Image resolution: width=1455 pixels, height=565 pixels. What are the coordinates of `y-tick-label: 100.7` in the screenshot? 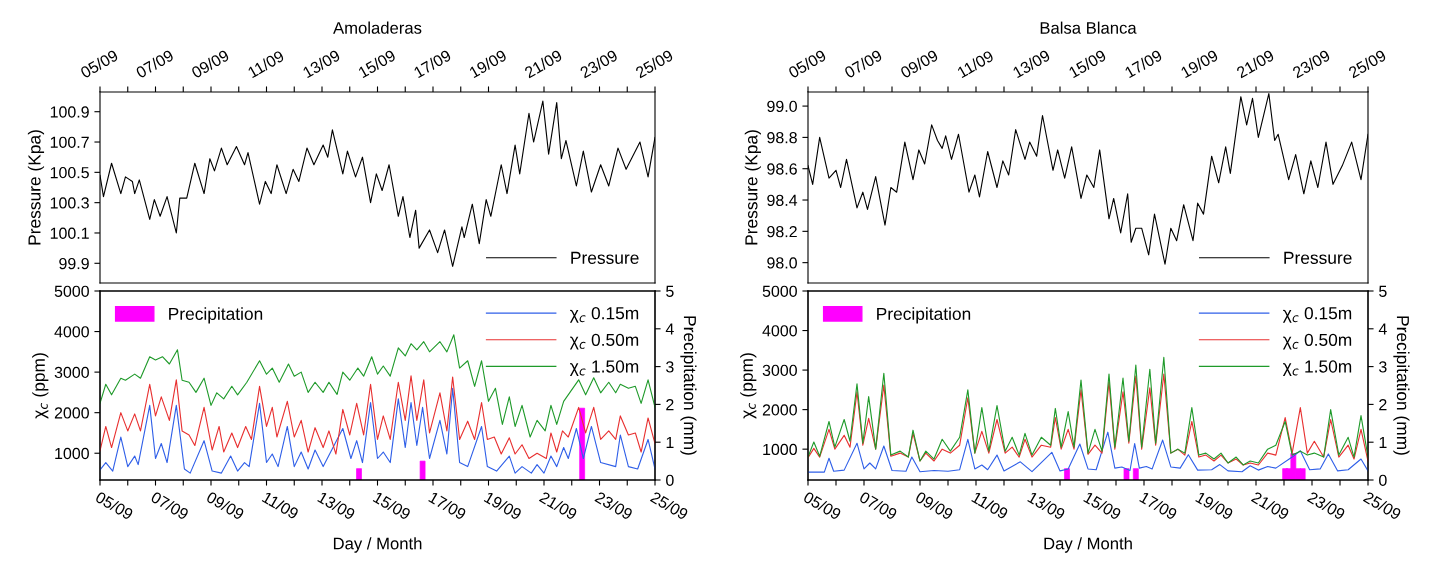 It's located at (69, 142).